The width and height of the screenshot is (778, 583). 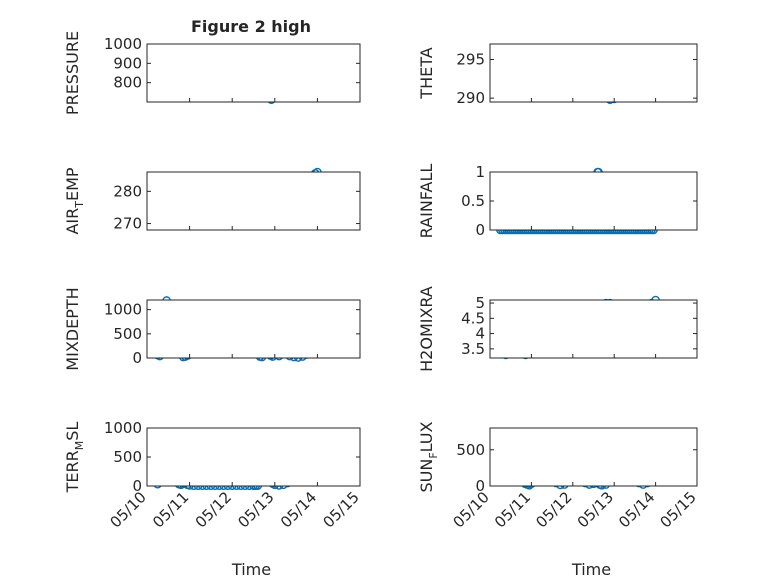 What do you see at coordinates (473, 349) in the screenshot?
I see `y-tick-label: 3.5` at bounding box center [473, 349].